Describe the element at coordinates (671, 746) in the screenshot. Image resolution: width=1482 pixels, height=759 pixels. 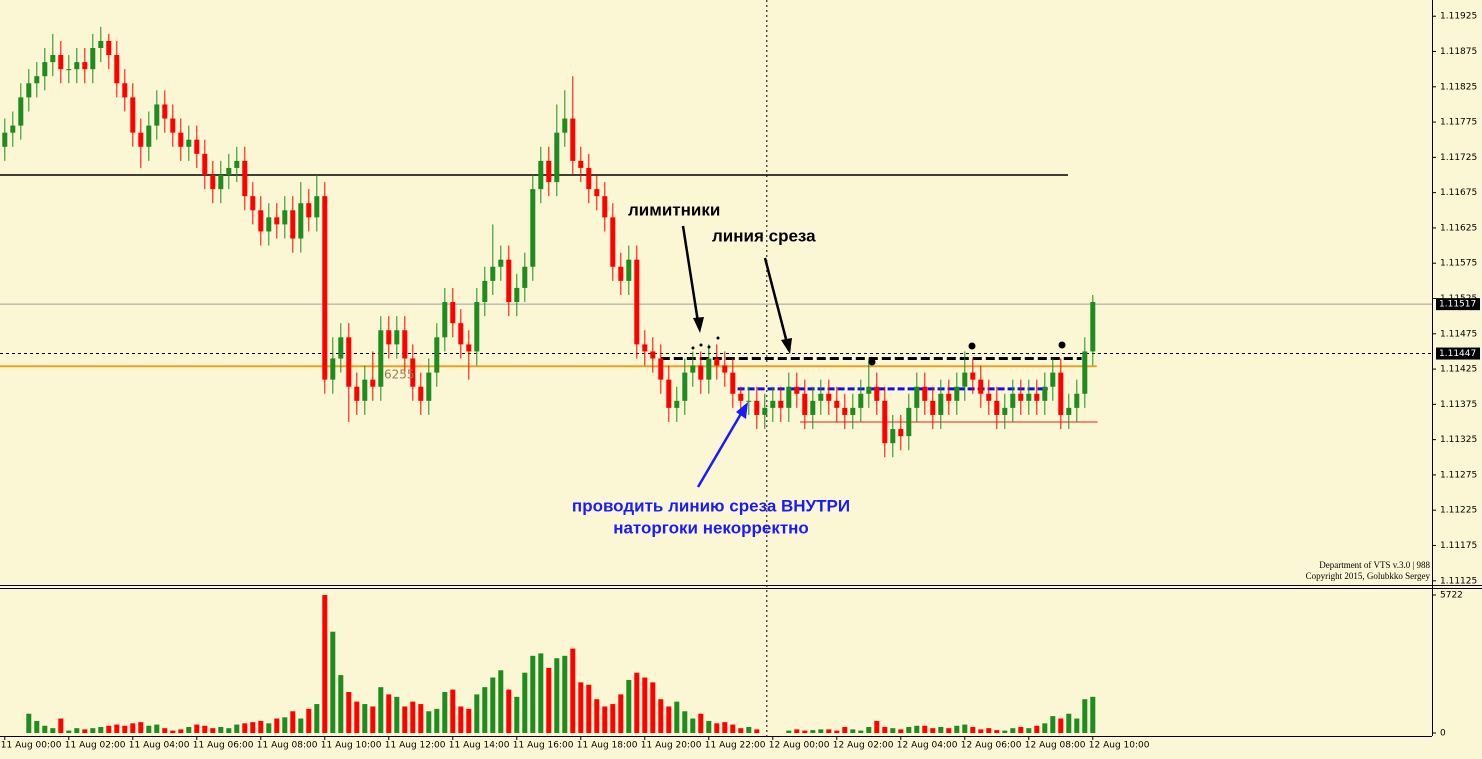
I see `x-tick-label: 11 Aug 20:00` at that location.